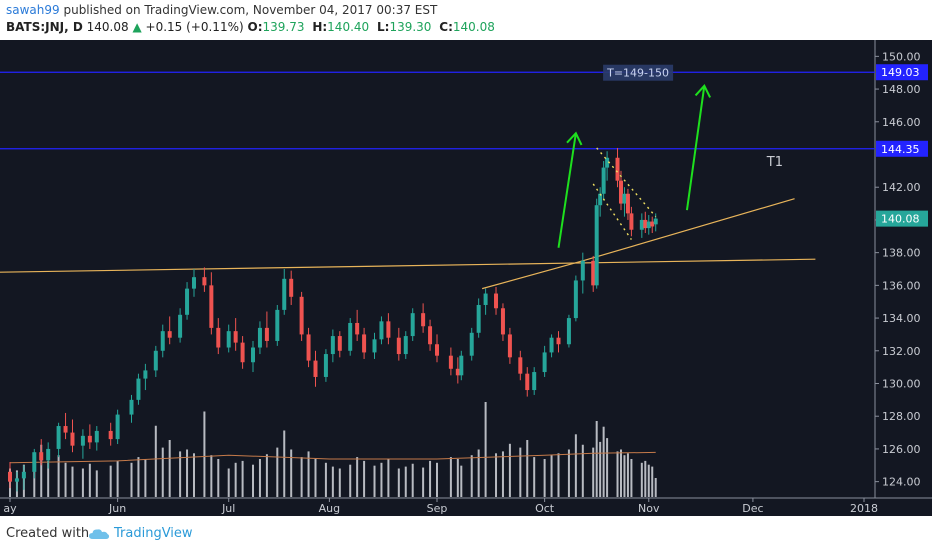 The height and width of the screenshot is (550, 932). I want to click on y-tick-label: 150.00, so click(901, 56).